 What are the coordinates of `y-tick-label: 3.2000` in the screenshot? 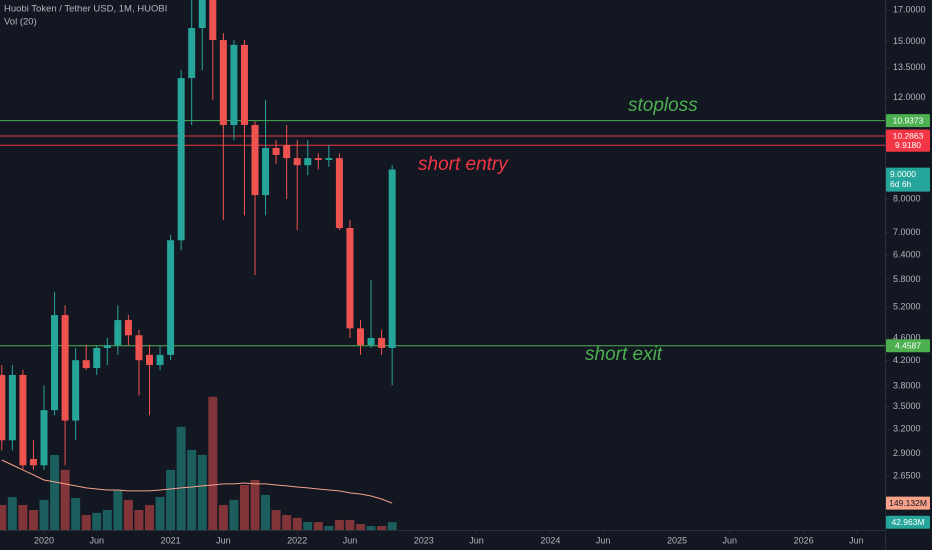 It's located at (907, 428).